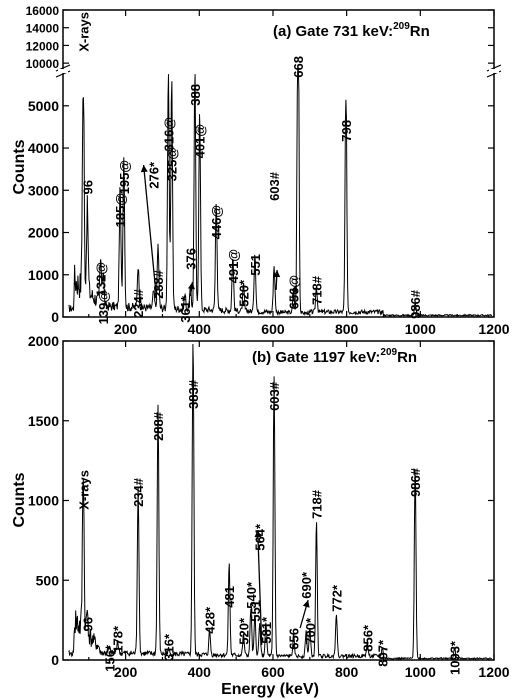 Image resolution: width=520 pixels, height=699 pixels. Describe the element at coordinates (43, 64) in the screenshot. I see `y-tick-label: 10000` at that location.